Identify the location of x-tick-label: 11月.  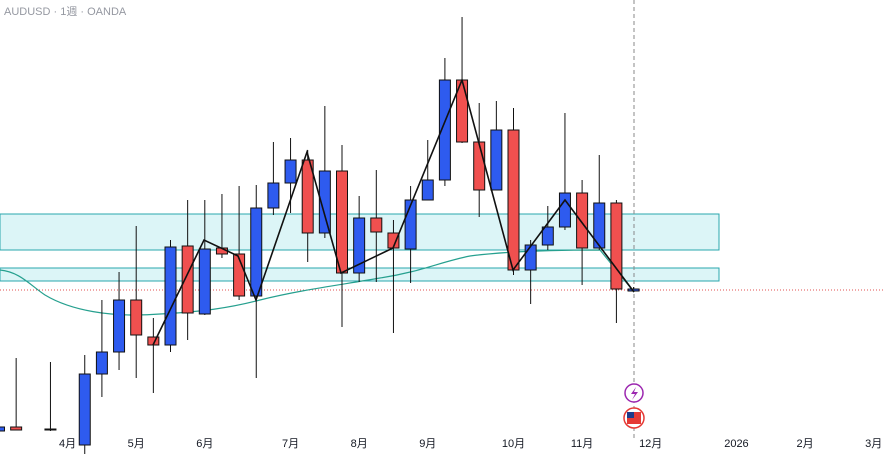
(582, 444).